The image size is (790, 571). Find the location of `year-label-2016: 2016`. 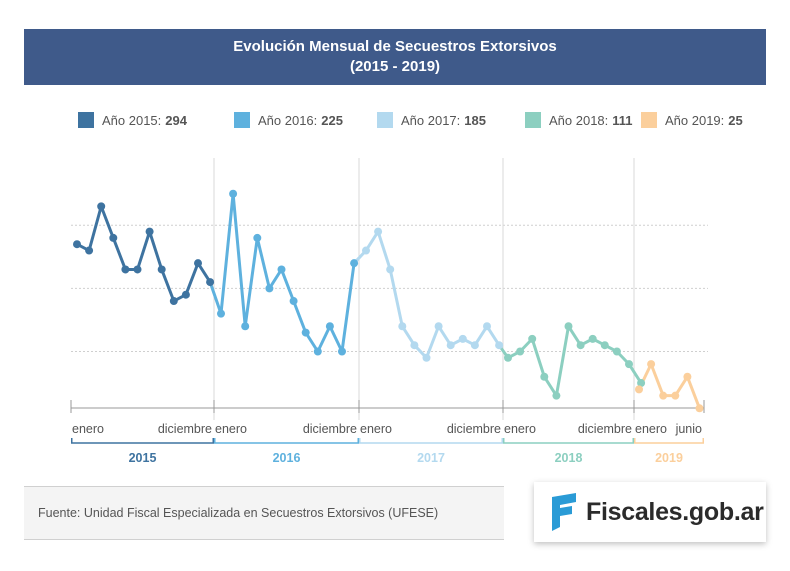

year-label-2016: 2016 is located at coordinates (287, 458).